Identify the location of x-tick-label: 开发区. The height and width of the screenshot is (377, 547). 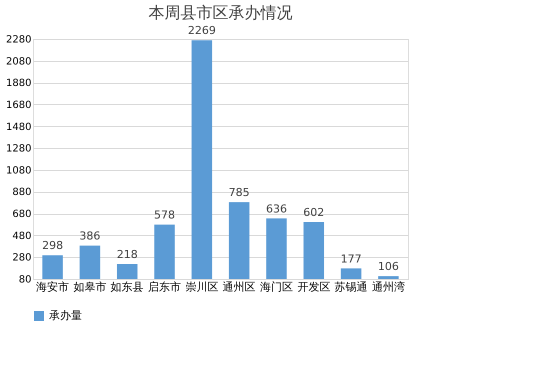
(313, 287).